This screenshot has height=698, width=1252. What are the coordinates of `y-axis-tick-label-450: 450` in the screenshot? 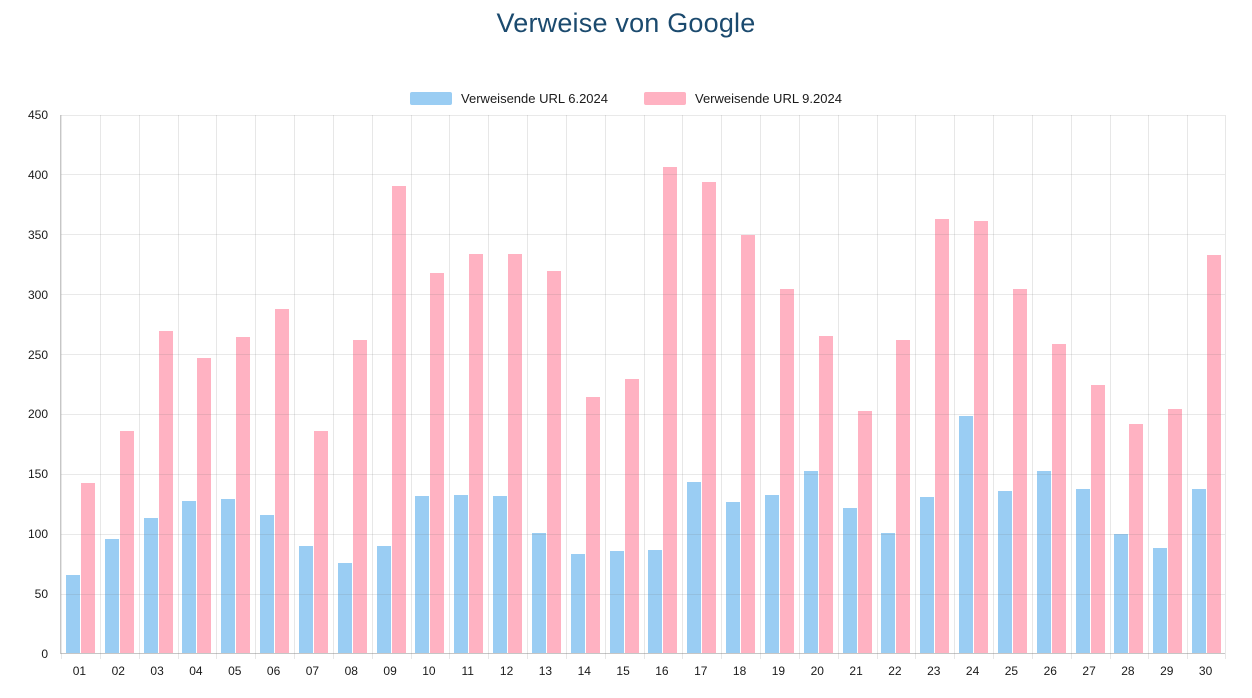 It's located at (37, 115).